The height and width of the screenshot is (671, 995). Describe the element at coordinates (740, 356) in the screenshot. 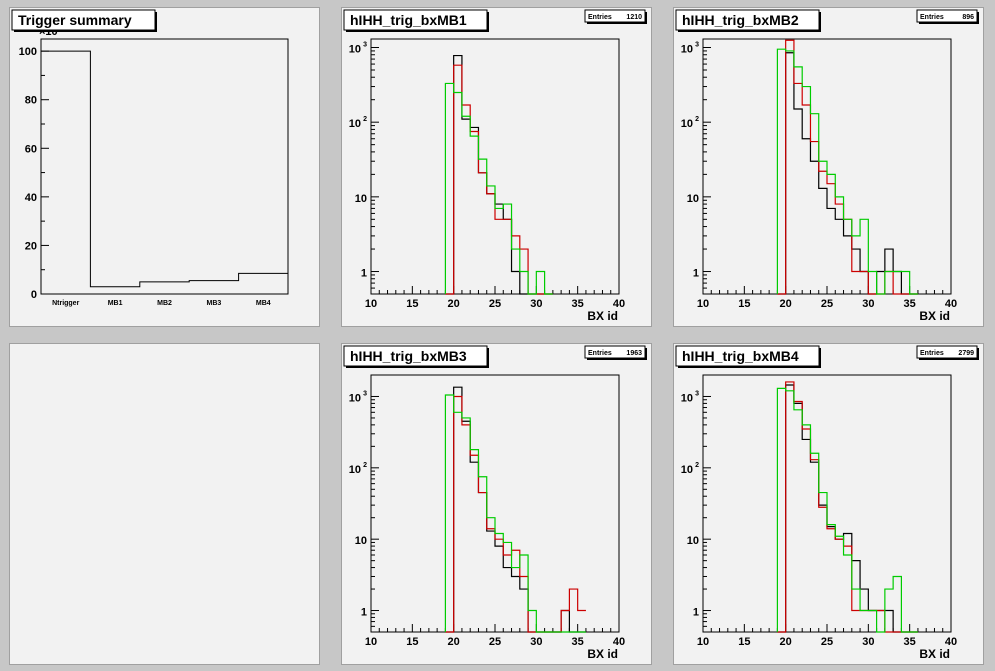

I see `chart-title: hIHH_trig_bxMB4` at that location.